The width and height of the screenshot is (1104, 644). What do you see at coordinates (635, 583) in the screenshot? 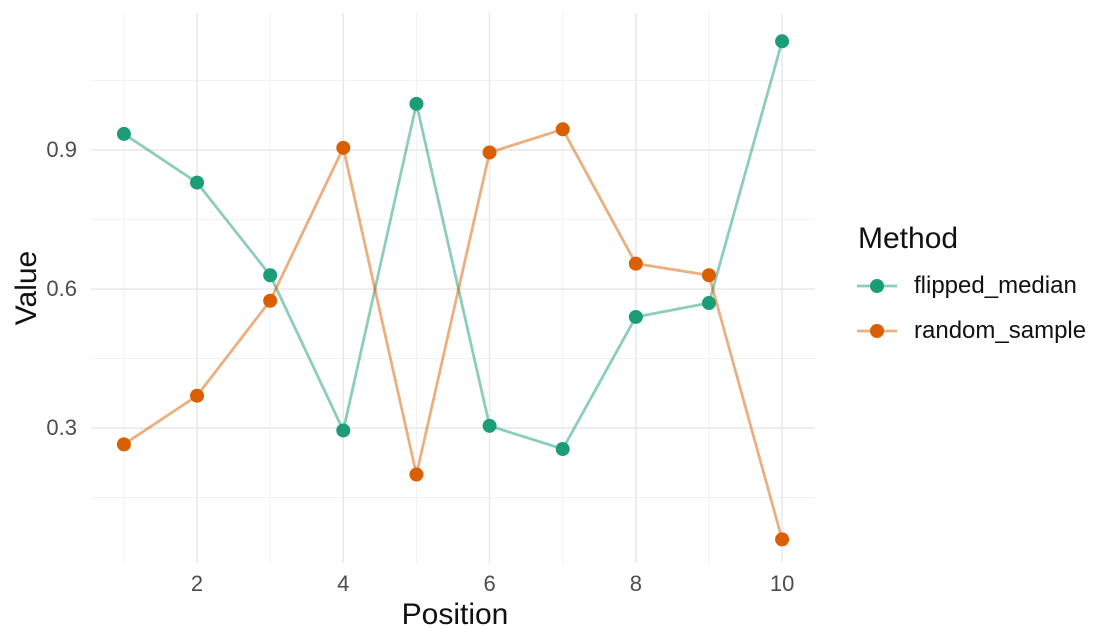
I see `x-tick-label: 8` at bounding box center [635, 583].